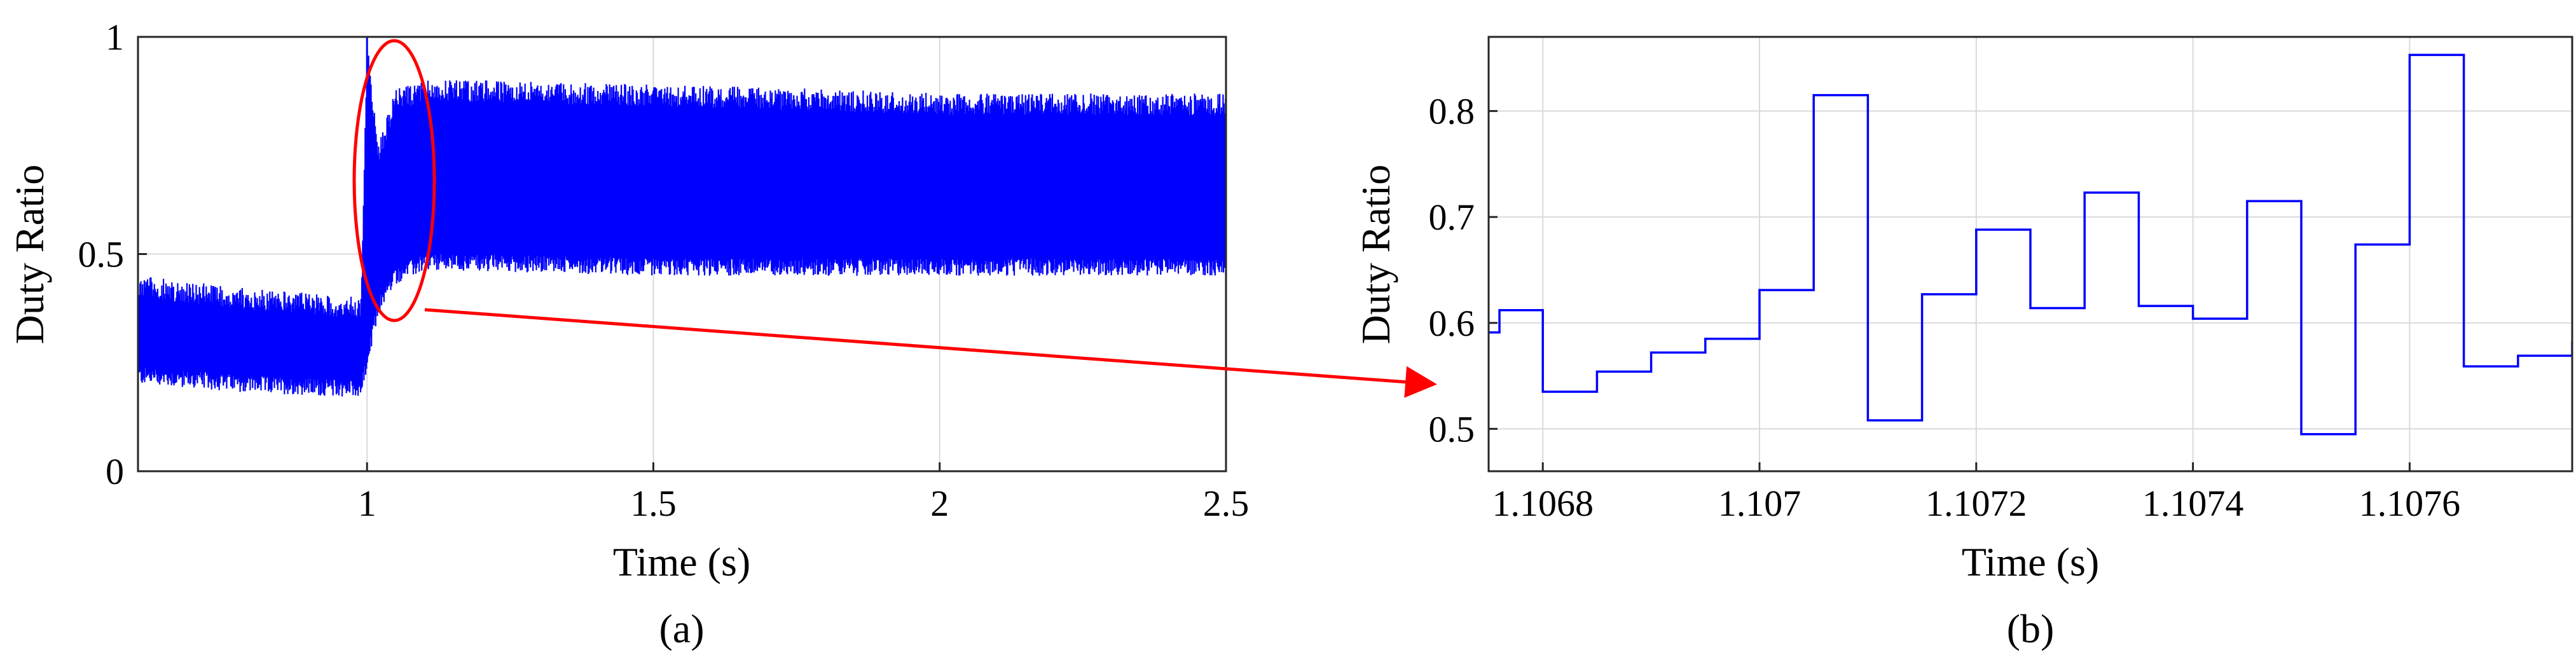 Image resolution: width=2576 pixels, height=662 pixels. What do you see at coordinates (1452, 429) in the screenshot?
I see `panel-b-ytick-label: 0.5` at bounding box center [1452, 429].